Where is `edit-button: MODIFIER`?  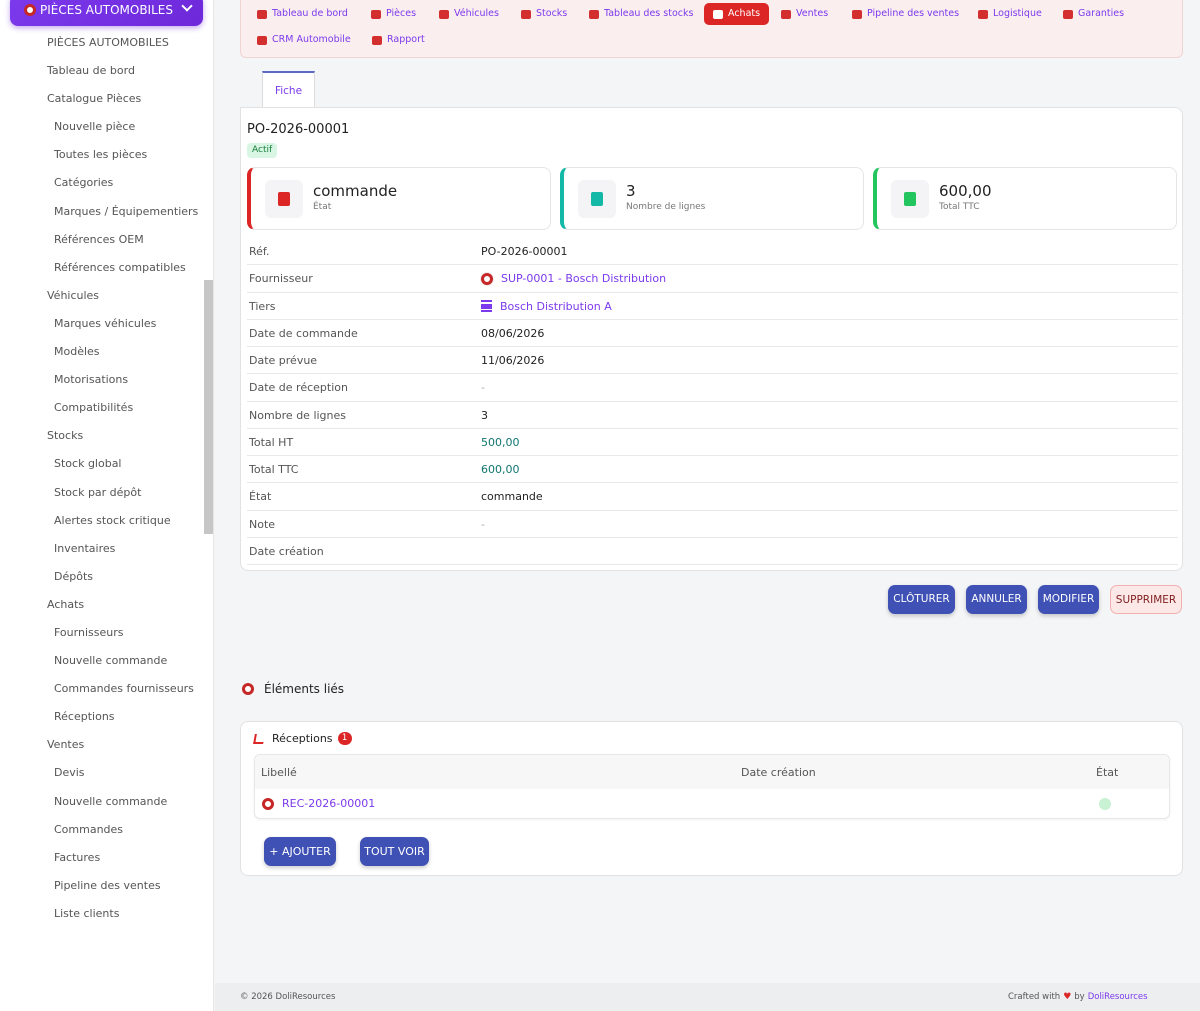
edit-button: MODIFIER is located at coordinates (1068, 599).